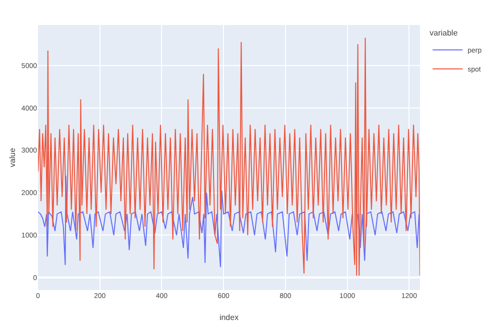 The width and height of the screenshot is (500, 333). What do you see at coordinates (13, 157) in the screenshot?
I see `y-axis-title: value` at bounding box center [13, 157].